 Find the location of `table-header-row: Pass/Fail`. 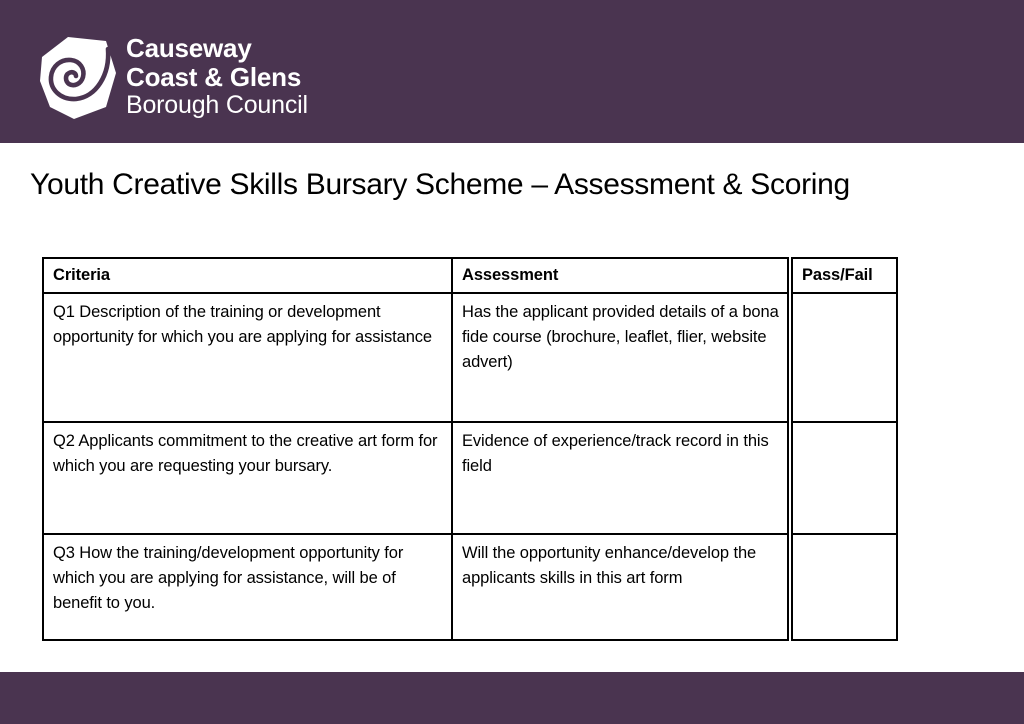

table-header-row: Pass/Fail is located at coordinates (844, 275).